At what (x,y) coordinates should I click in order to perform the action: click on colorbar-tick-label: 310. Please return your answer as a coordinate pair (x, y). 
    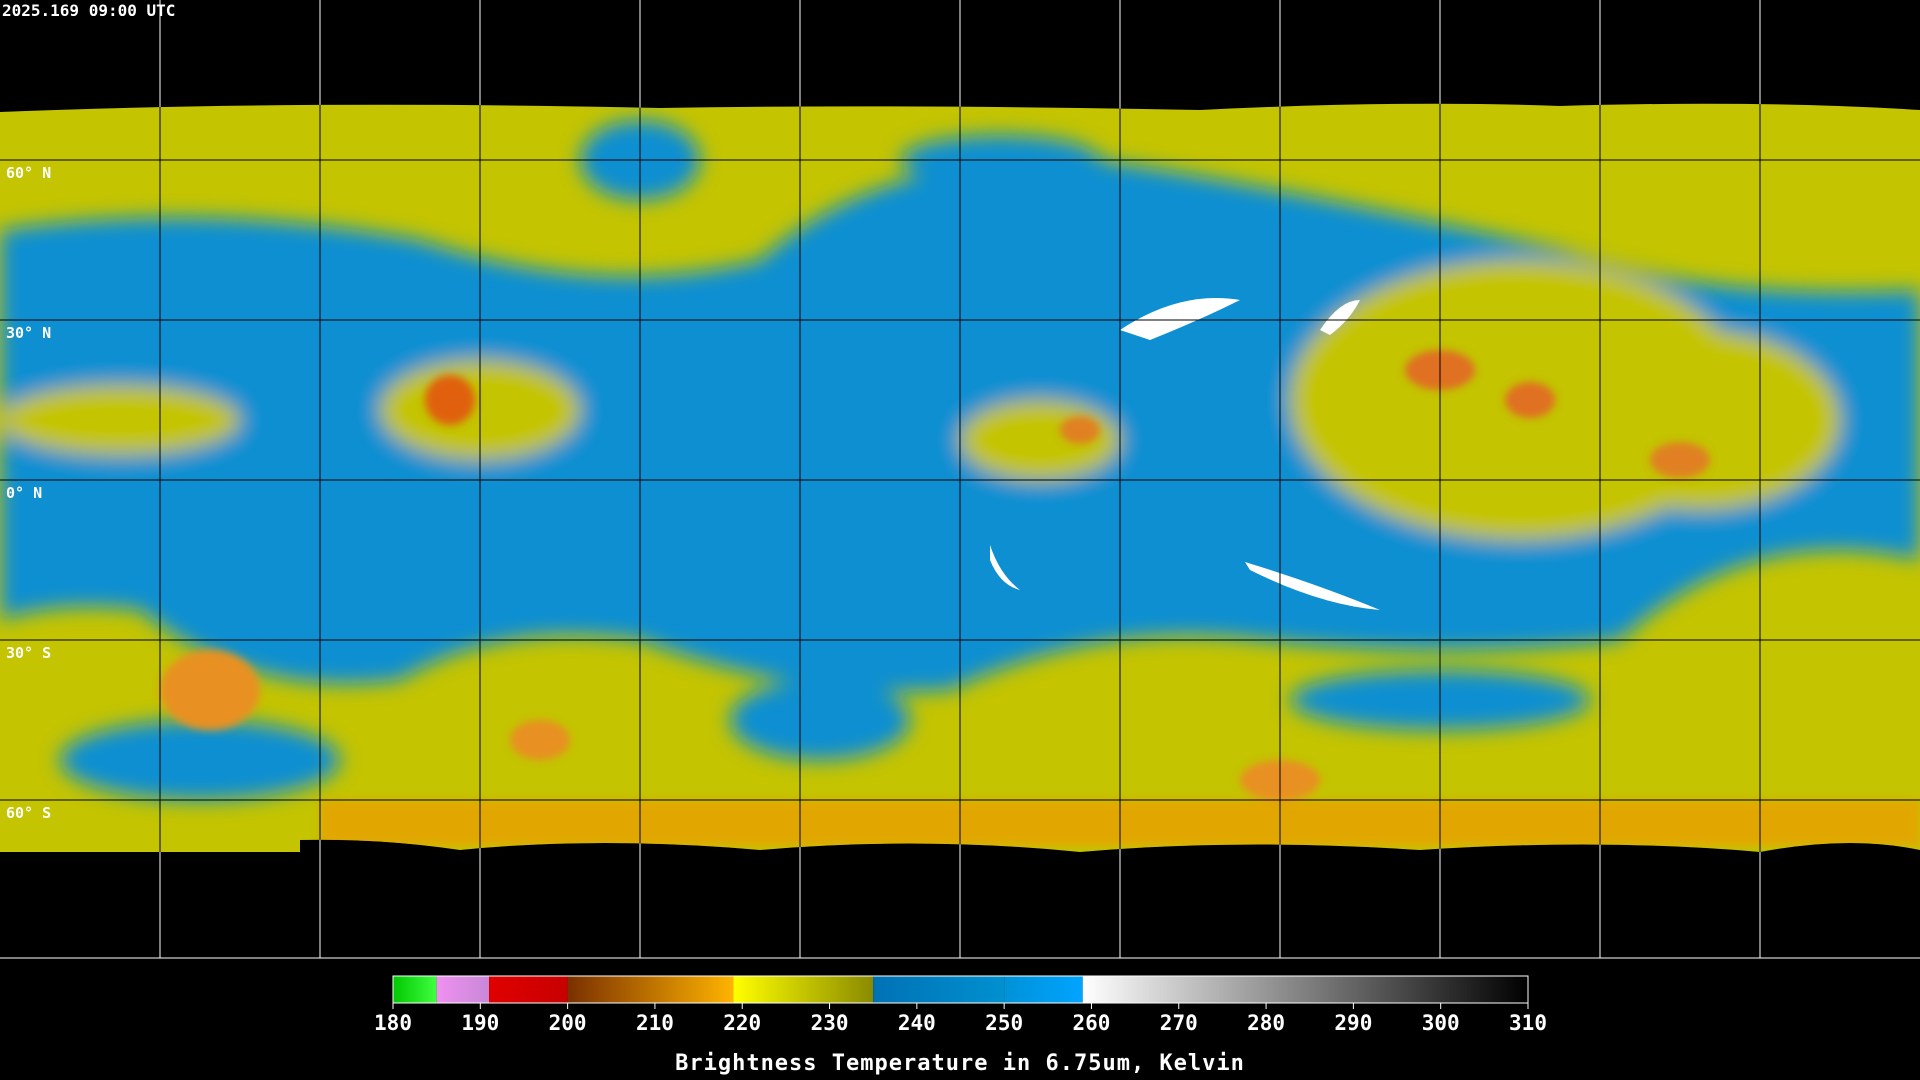
    Looking at the image, I should click on (1528, 1023).